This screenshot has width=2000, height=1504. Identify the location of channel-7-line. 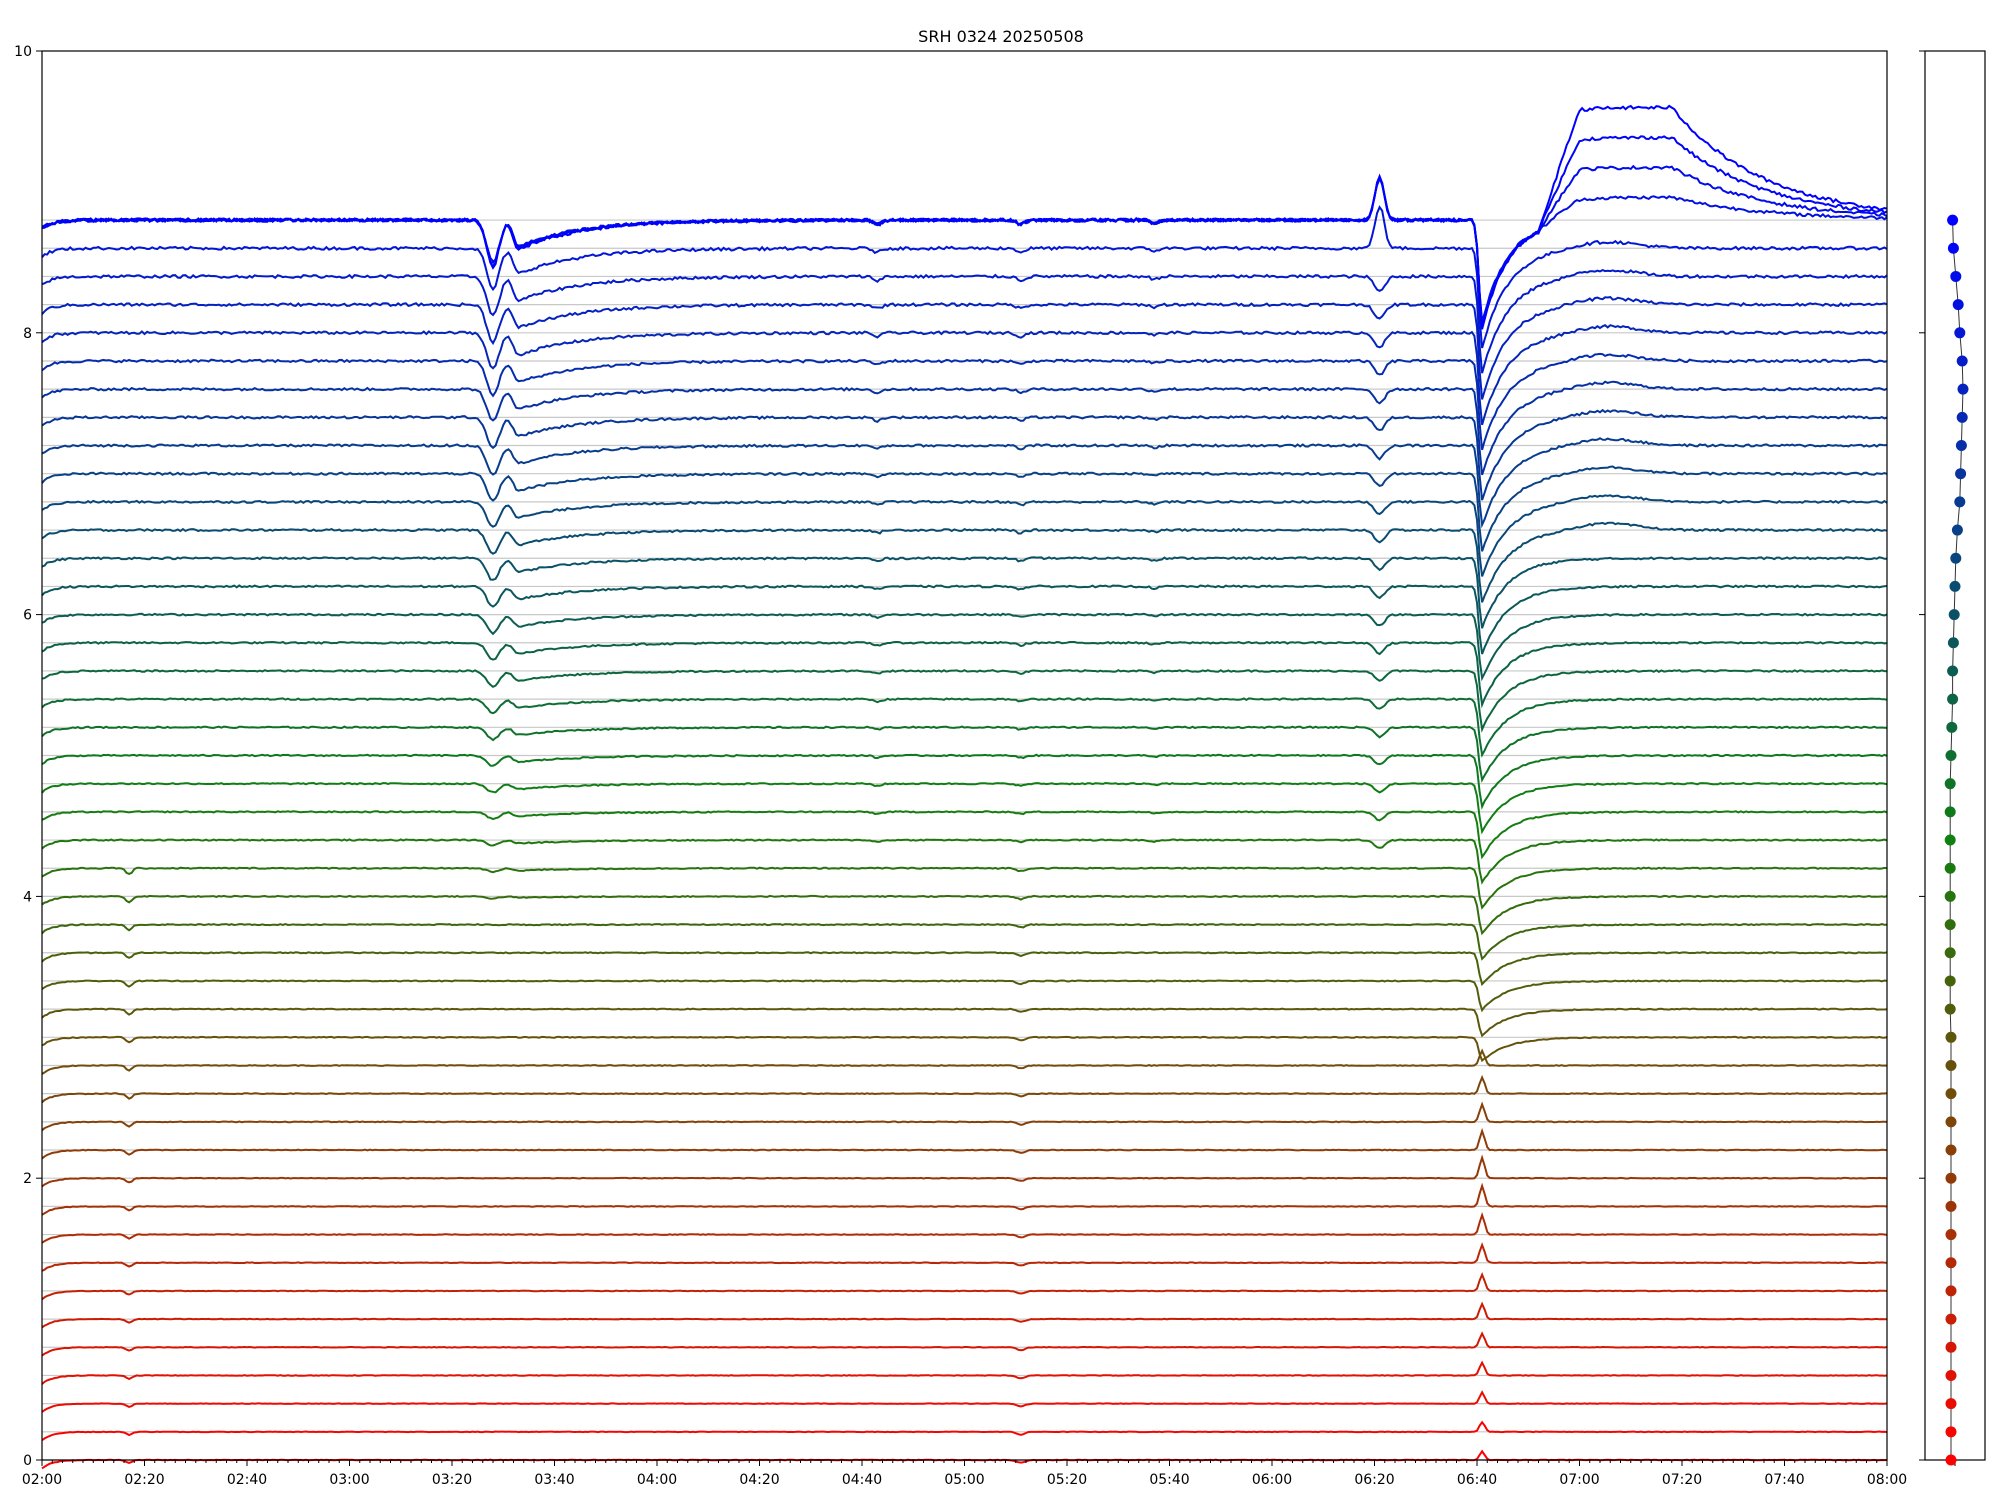
(964, 1257).